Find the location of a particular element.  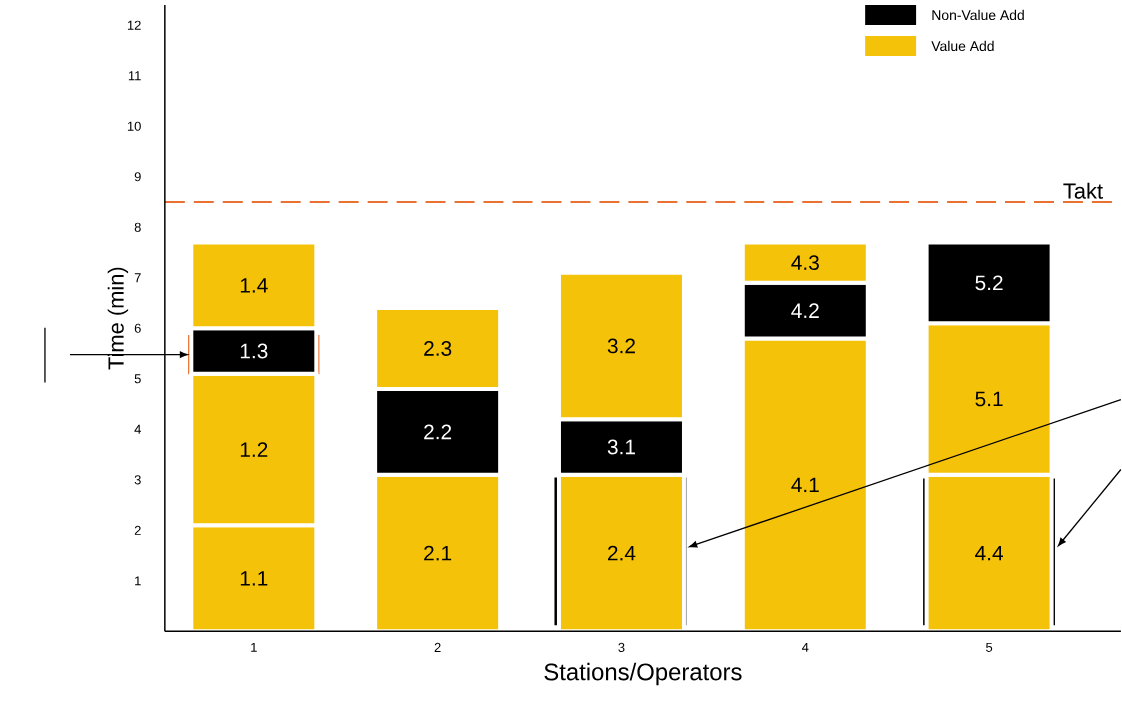

annotation: 1.4 is located at coordinates (254, 285).